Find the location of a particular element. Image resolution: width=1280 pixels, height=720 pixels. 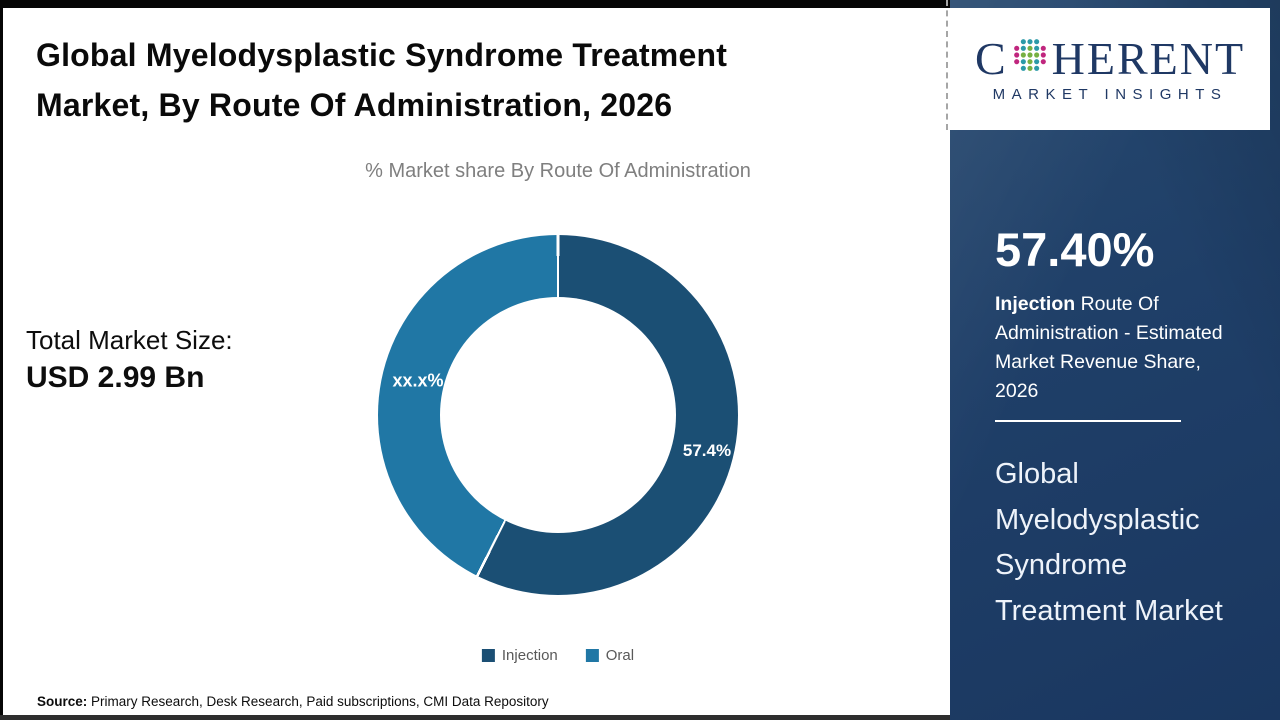

sidebar-divider is located at coordinates (1088, 421).